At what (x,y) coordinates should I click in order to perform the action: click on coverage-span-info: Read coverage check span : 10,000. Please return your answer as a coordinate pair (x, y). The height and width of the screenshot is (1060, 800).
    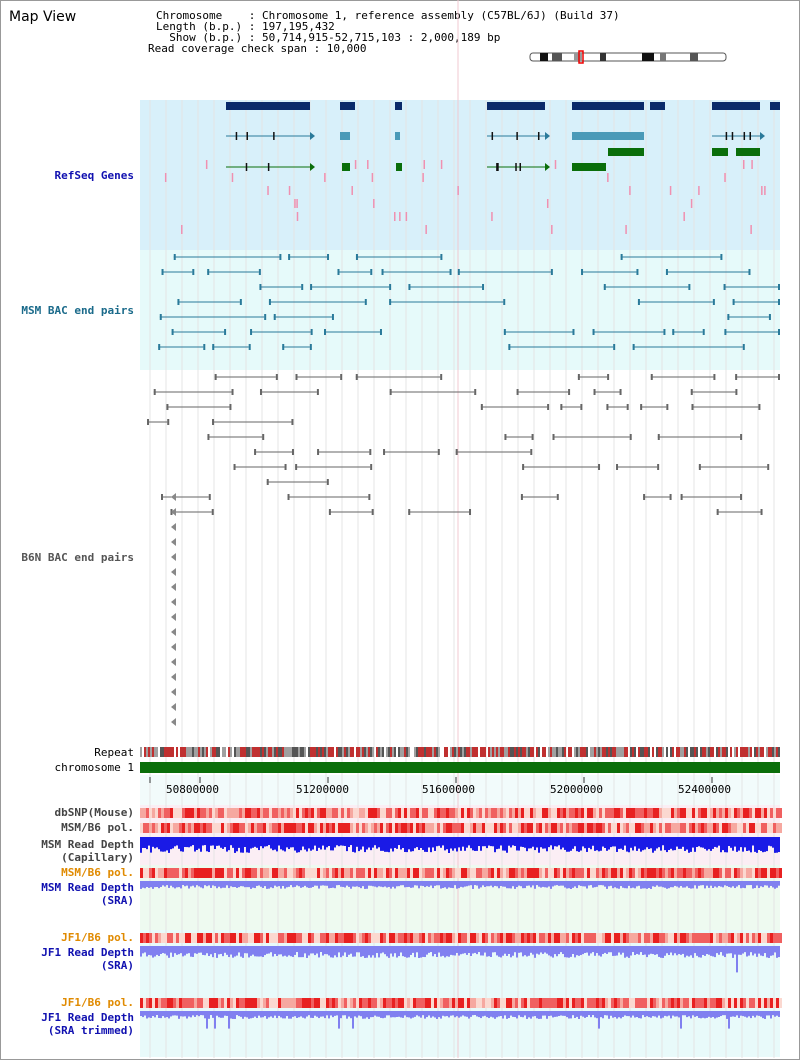
    Looking at the image, I should click on (257, 48).